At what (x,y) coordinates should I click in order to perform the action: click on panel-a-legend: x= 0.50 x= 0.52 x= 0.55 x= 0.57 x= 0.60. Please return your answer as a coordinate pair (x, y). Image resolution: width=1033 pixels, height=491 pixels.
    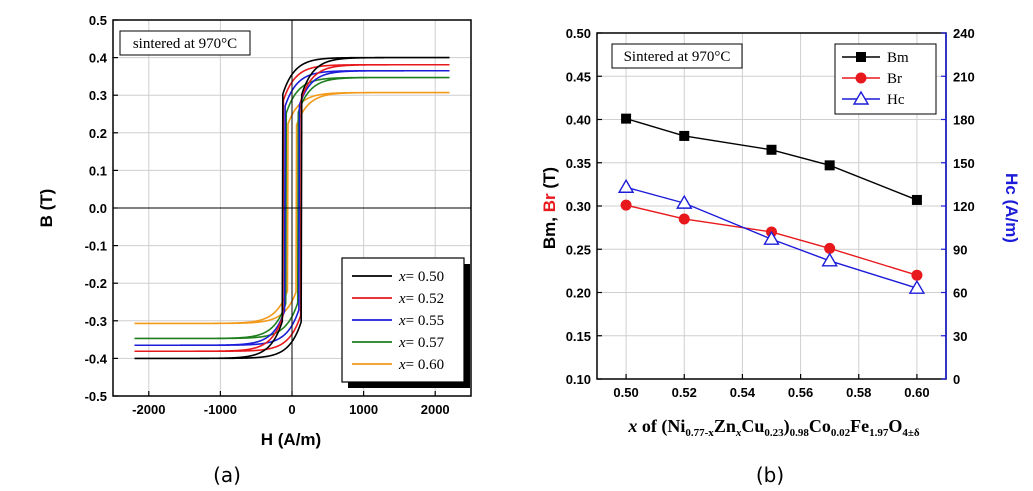
    Looking at the image, I should click on (405, 322).